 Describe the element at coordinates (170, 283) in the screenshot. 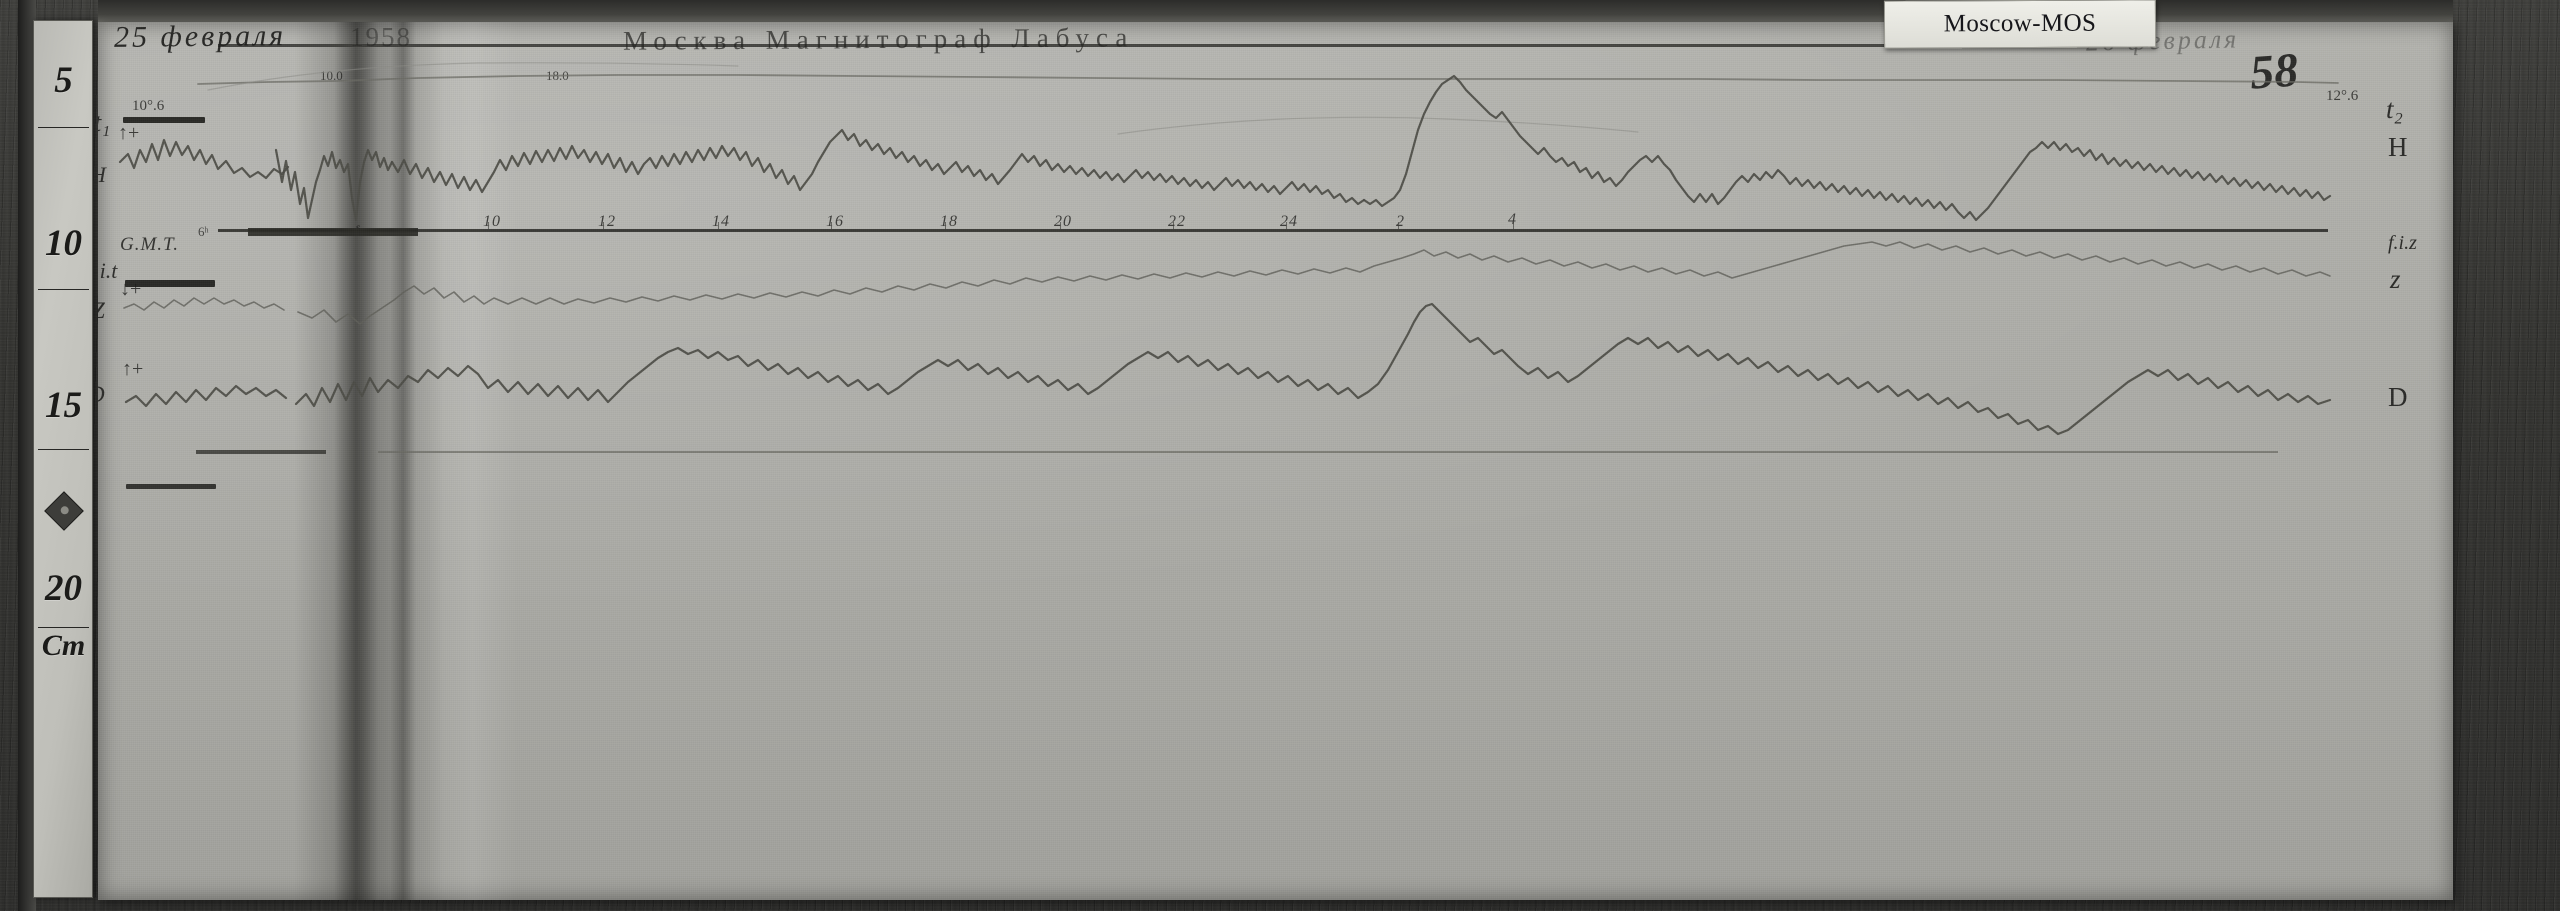

I see `calibration-bar-gmt` at that location.